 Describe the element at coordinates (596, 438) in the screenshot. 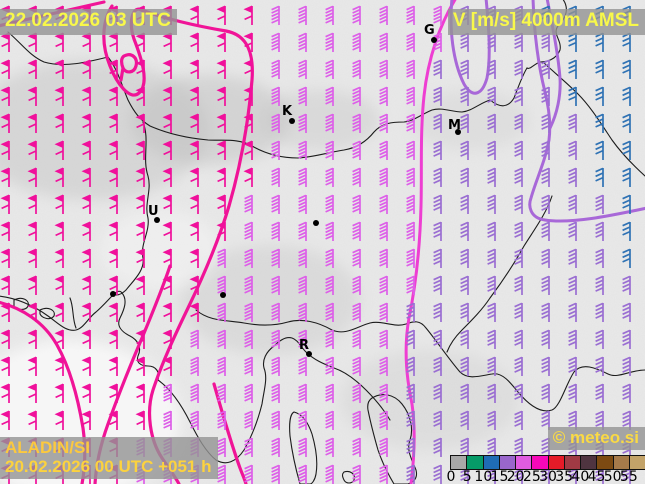

I see `credit-label: © meteo.si` at that location.